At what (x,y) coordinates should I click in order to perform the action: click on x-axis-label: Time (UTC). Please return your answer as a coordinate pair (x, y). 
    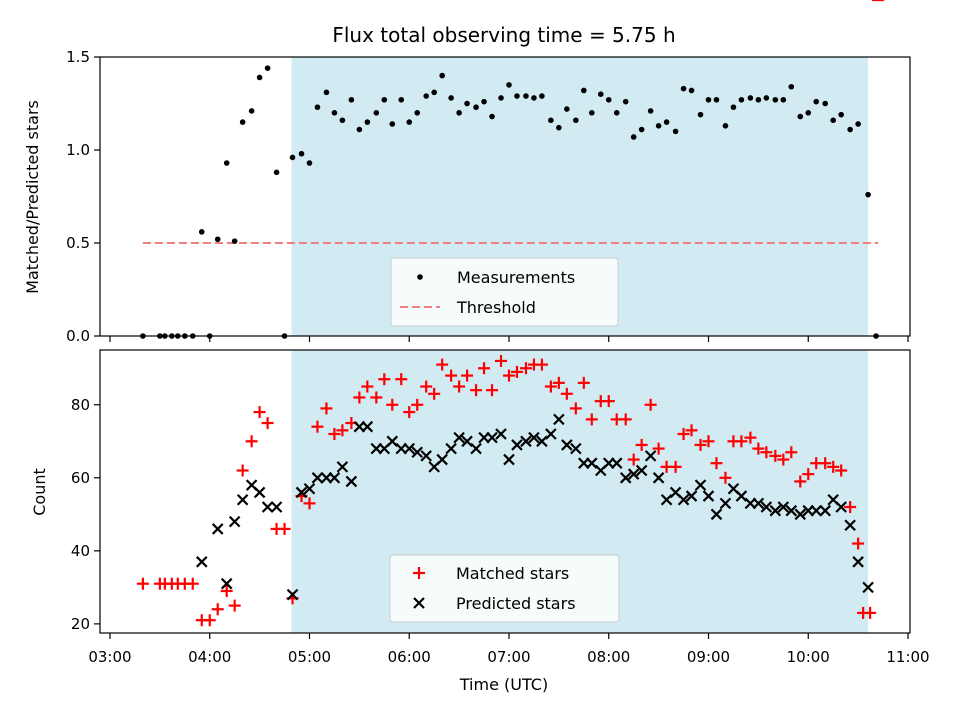
    Looking at the image, I should click on (503, 684).